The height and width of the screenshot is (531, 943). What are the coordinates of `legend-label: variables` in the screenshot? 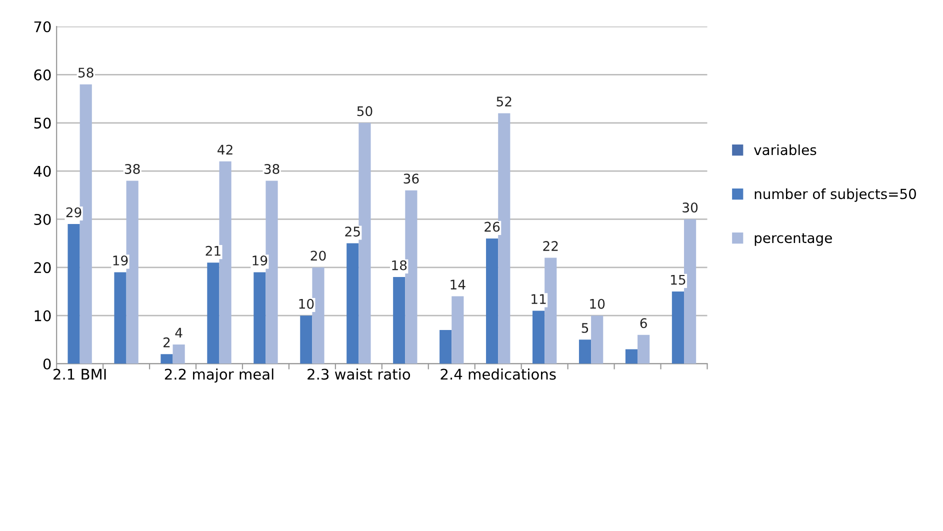 It's located at (785, 150).